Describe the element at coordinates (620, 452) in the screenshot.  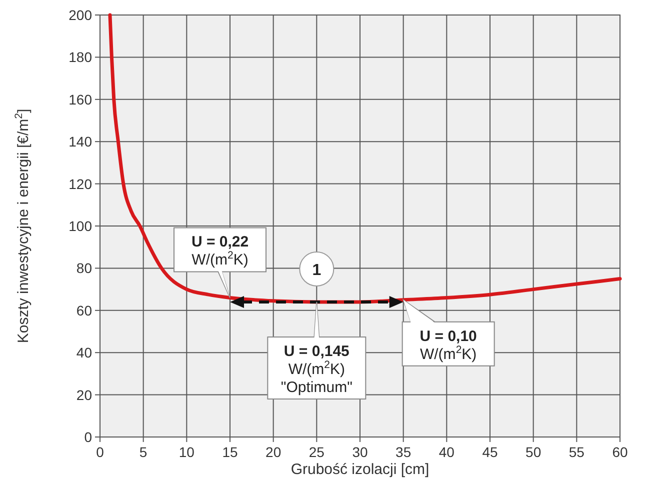
I see `x-tick-label: 60` at that location.